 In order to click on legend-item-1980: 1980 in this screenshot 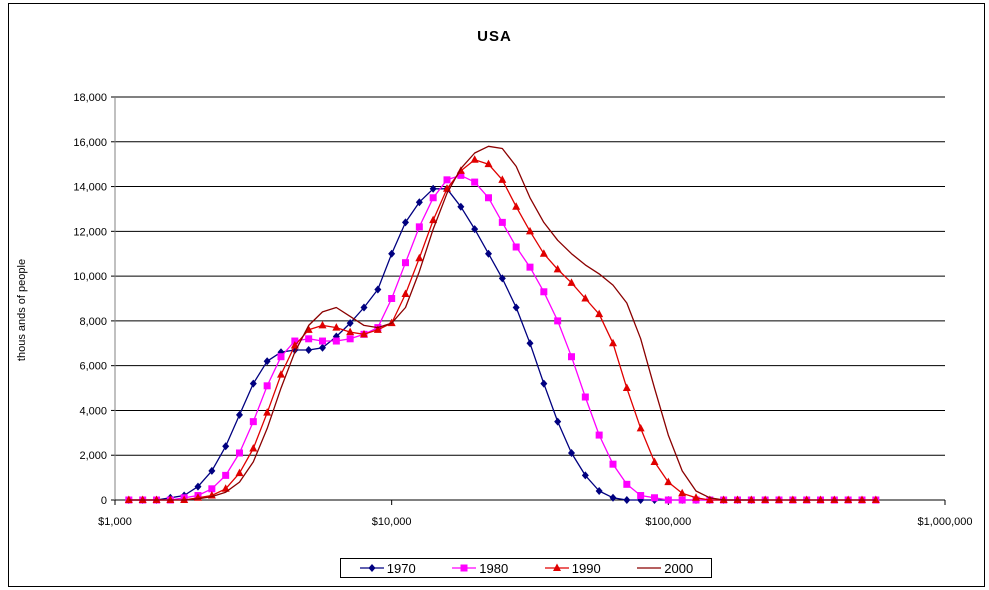, I will do `click(479, 568)`.